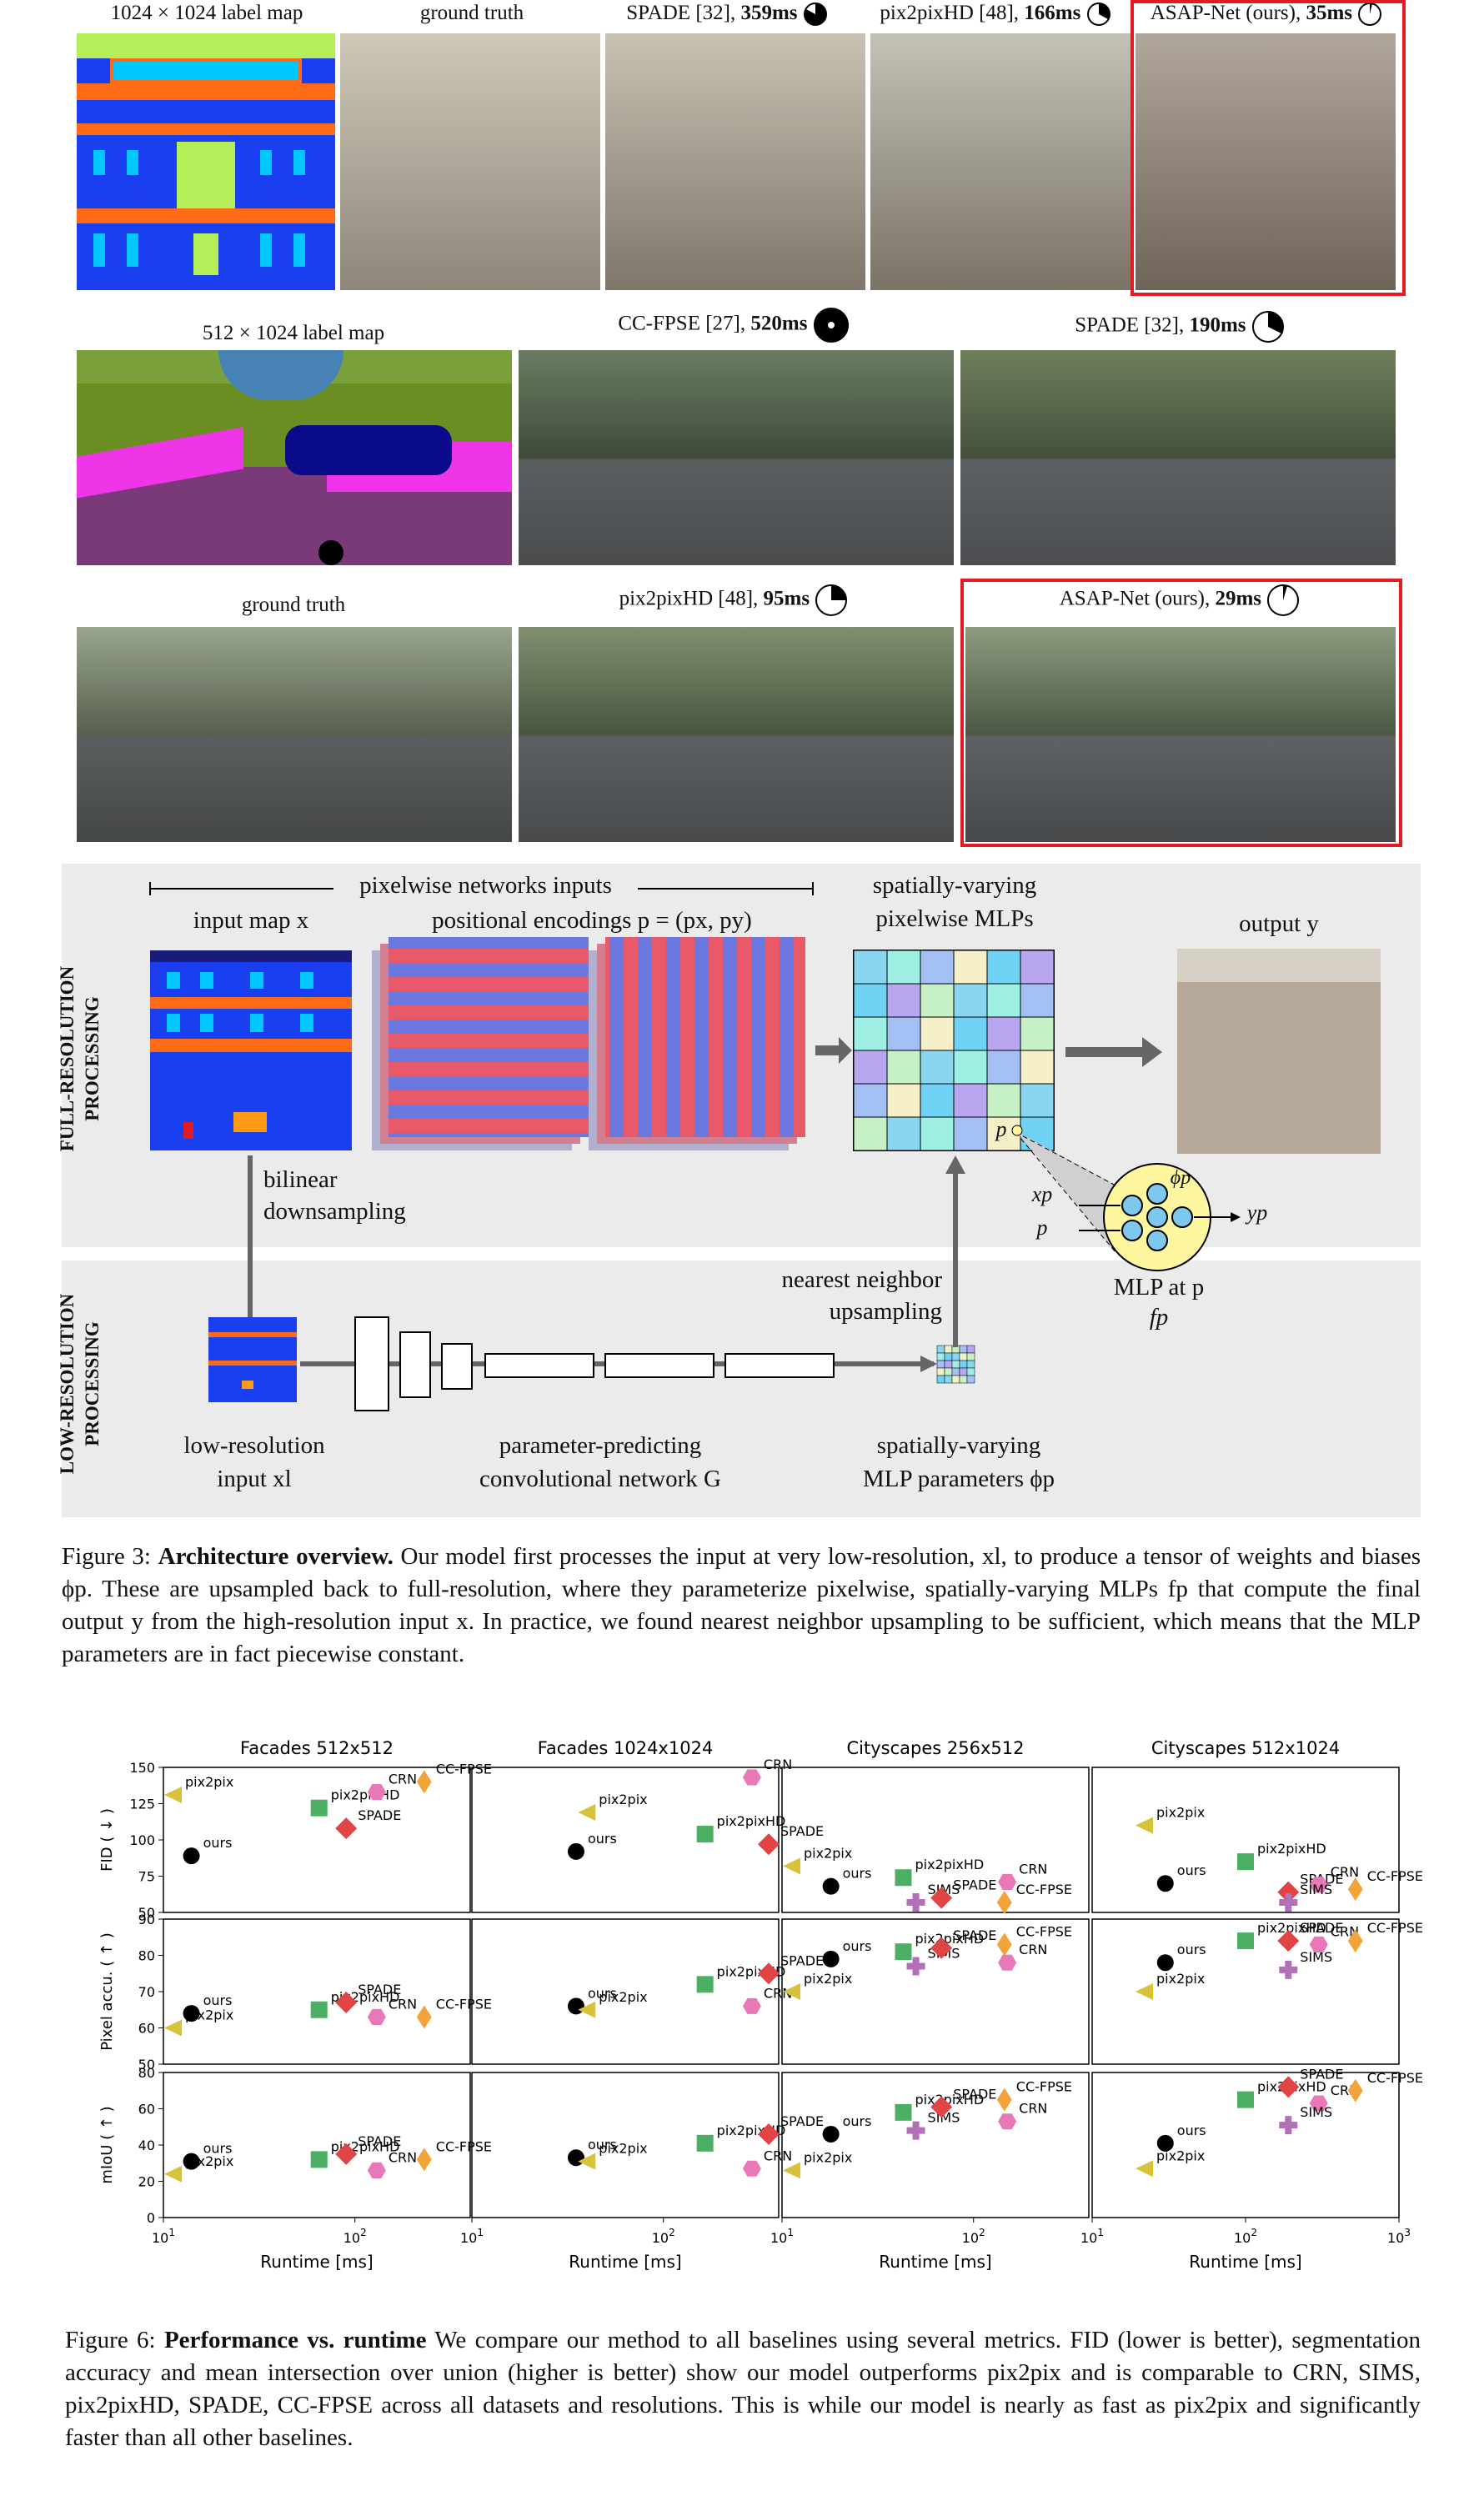 This screenshot has width=1484, height=2501. What do you see at coordinates (206, 161) in the screenshot?
I see `facade-label-map` at bounding box center [206, 161].